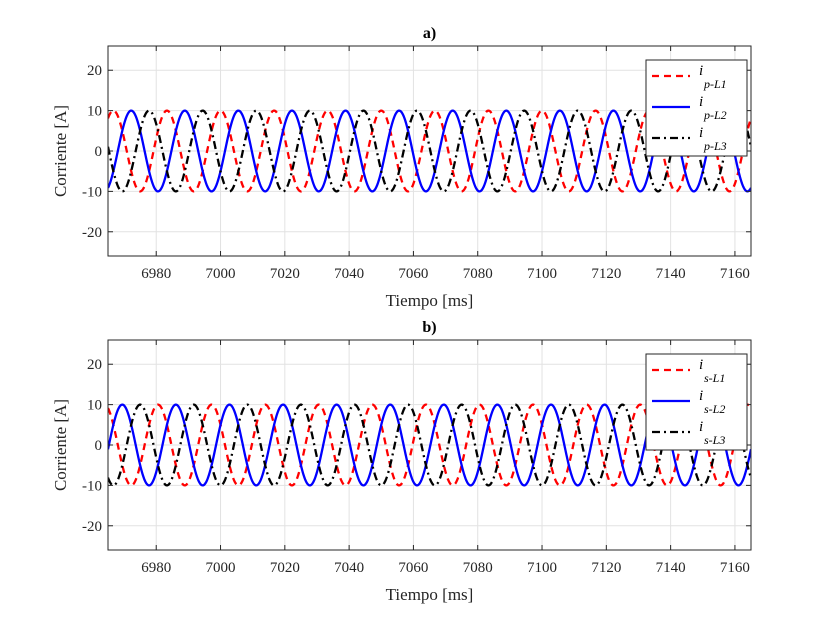  What do you see at coordinates (714, 378) in the screenshot?
I see `legend-label-sub: s-L1` at bounding box center [714, 378].